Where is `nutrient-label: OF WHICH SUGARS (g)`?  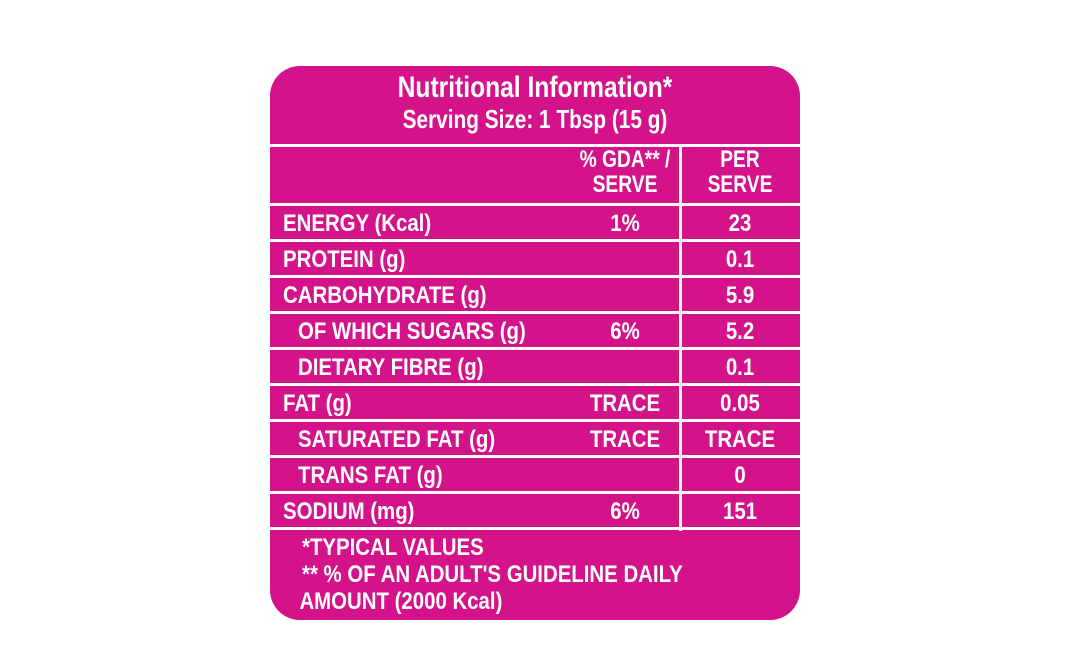
nutrient-label: OF WHICH SUGARS (g) is located at coordinates (412, 331).